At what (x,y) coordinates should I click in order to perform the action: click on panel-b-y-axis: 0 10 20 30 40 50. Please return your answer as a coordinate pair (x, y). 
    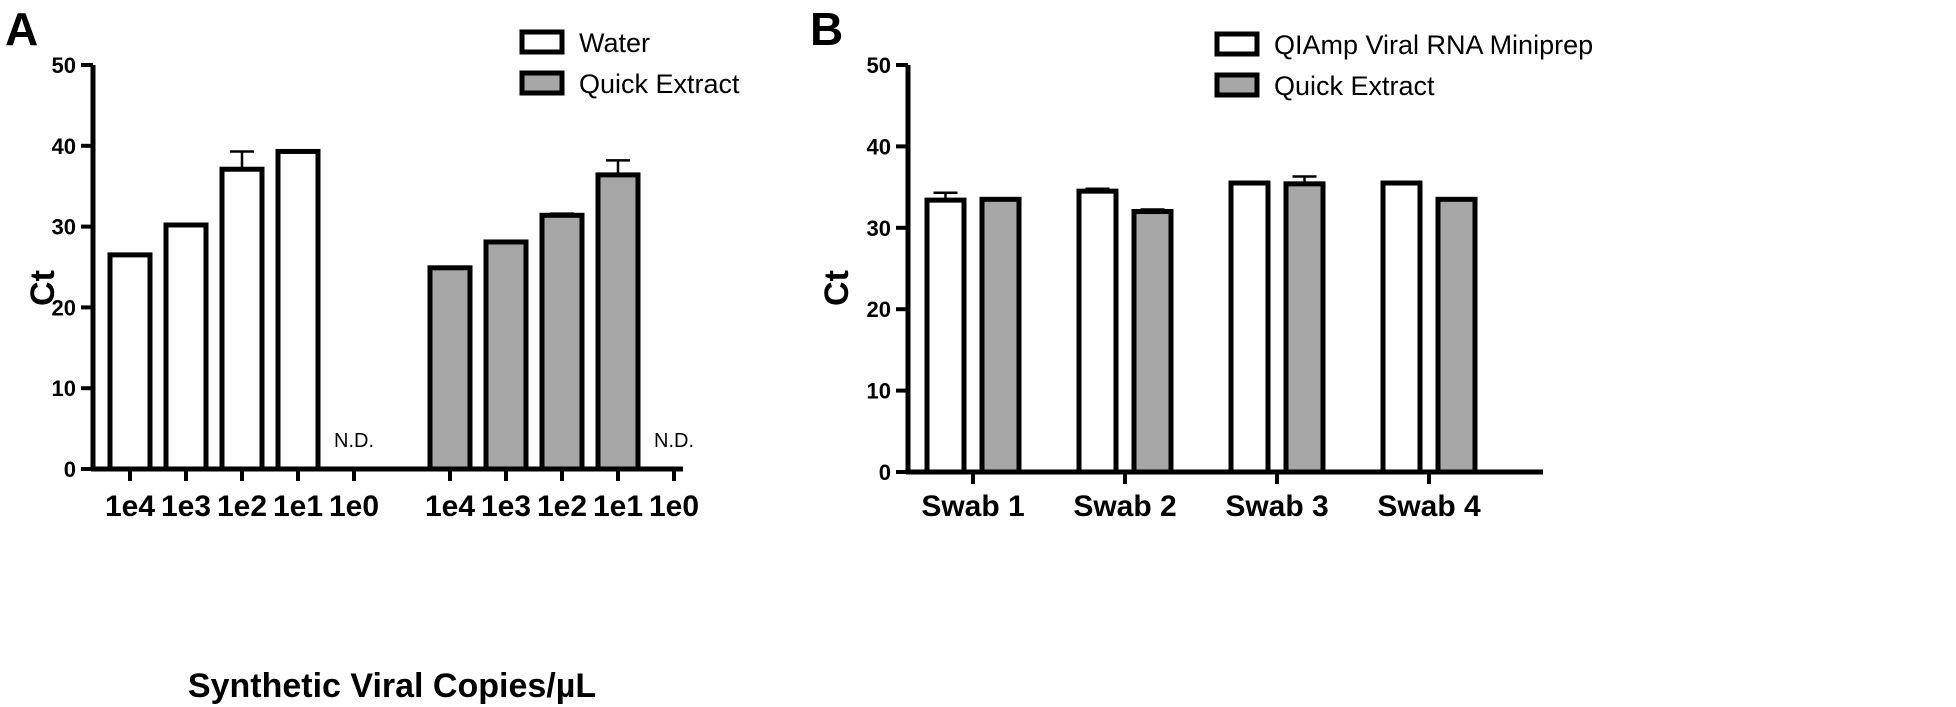
    Looking at the image, I should click on (889, 269).